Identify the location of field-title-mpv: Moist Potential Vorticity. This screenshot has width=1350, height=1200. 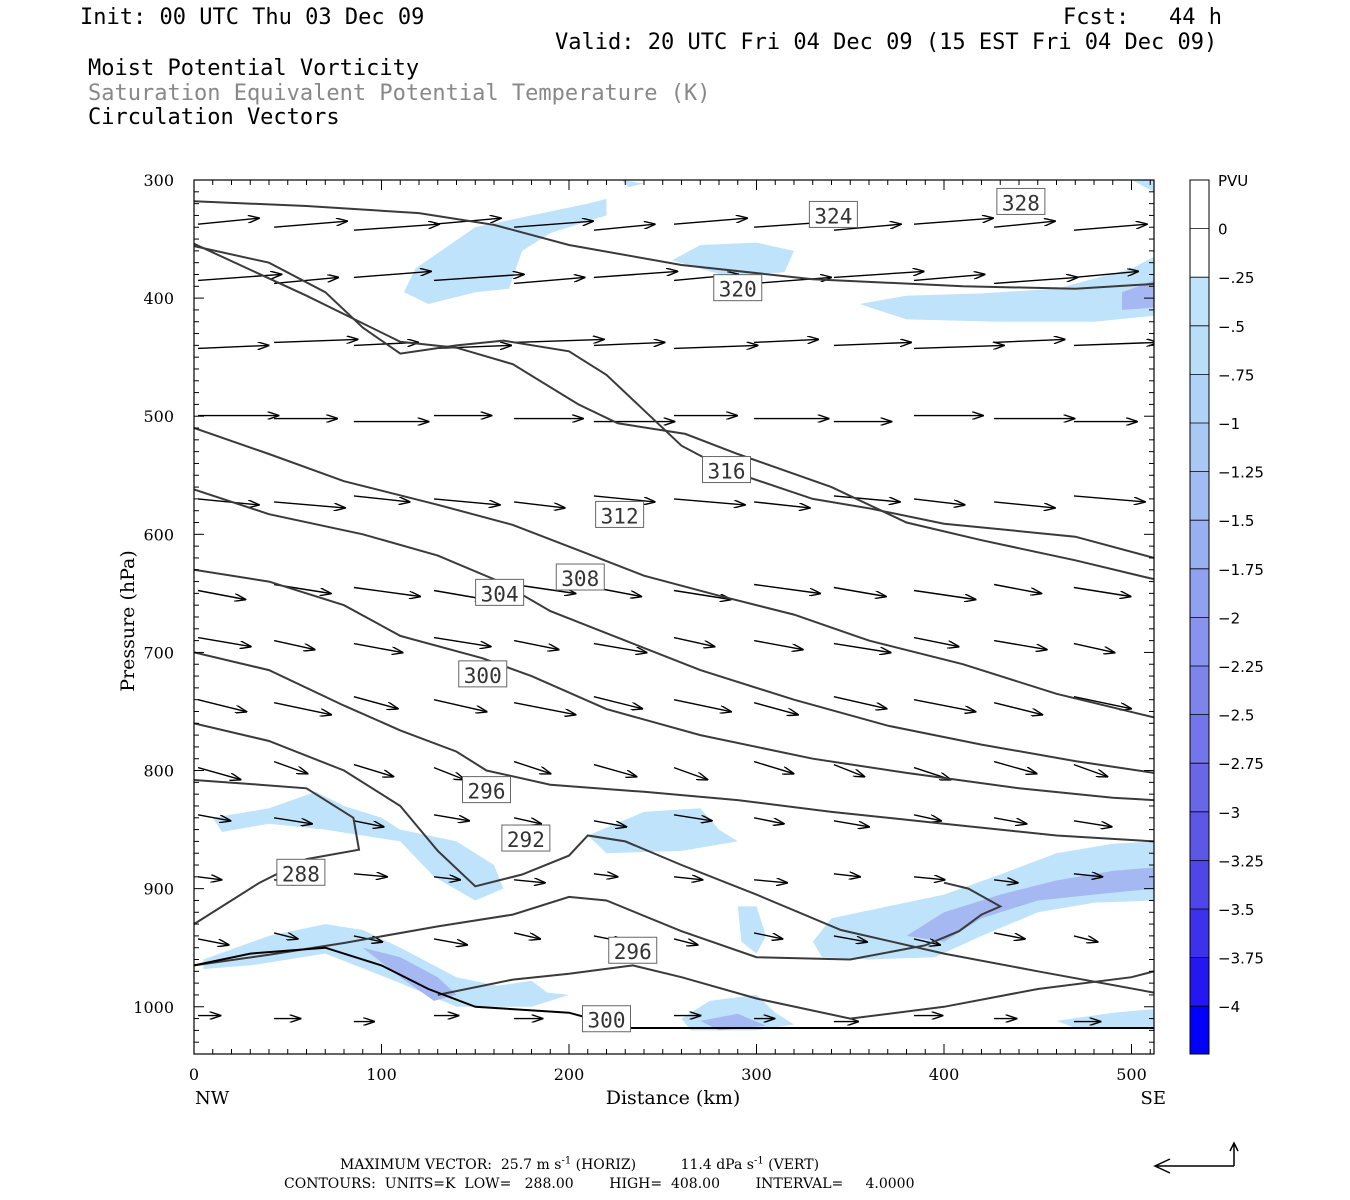
(254, 68).